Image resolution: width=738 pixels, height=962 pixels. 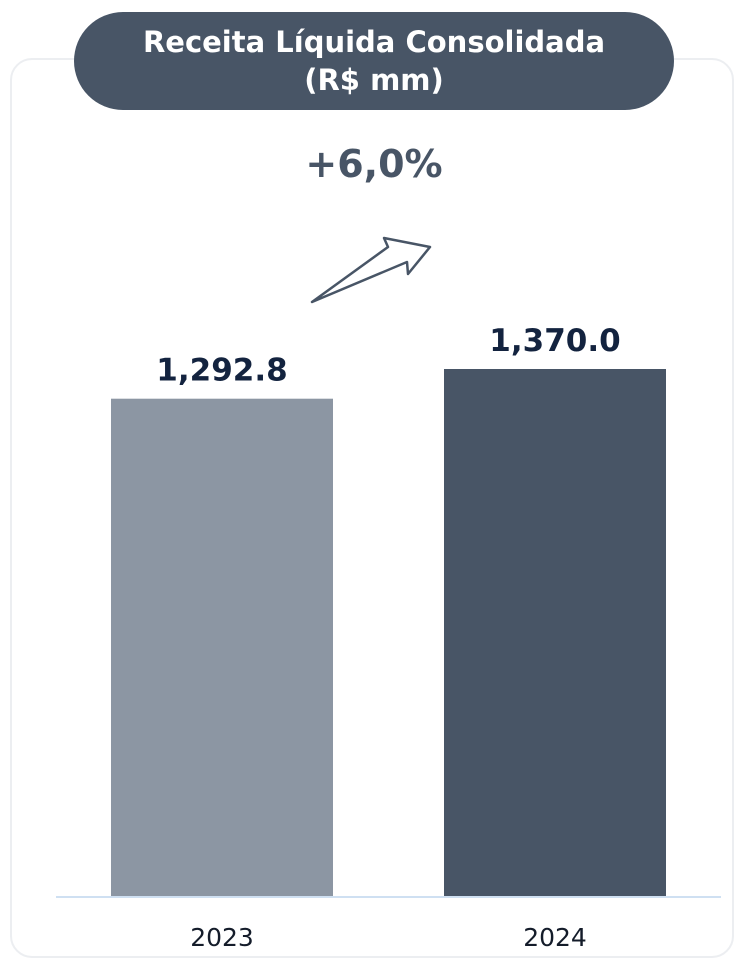 I want to click on chart-title-line2: (R$ mm), so click(x=374, y=80).